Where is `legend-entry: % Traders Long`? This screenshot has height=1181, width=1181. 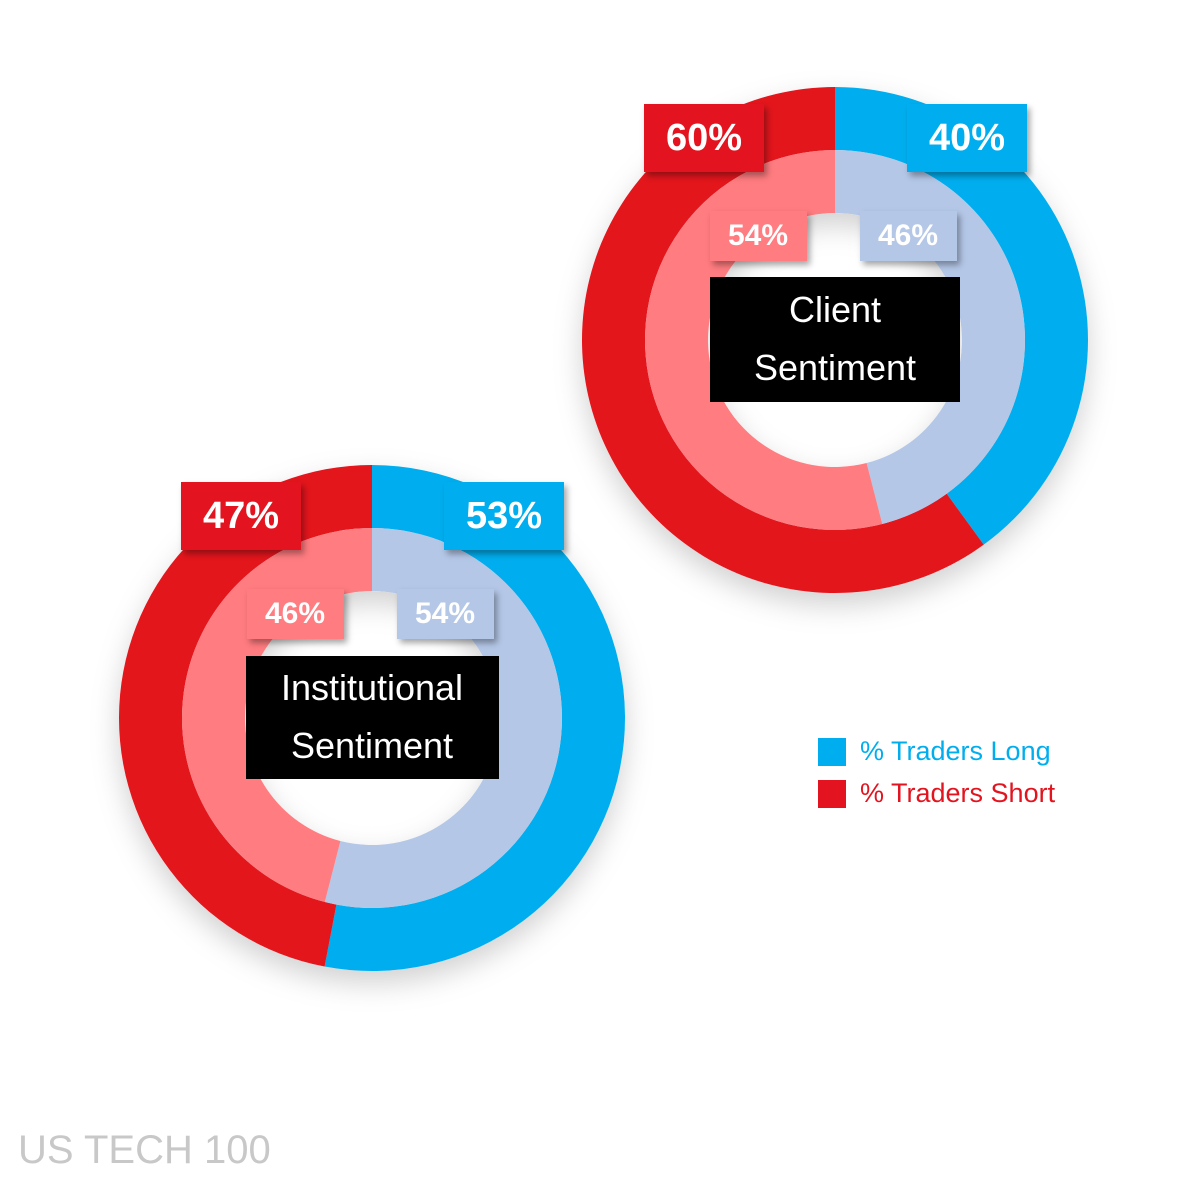
legend-entry: % Traders Long is located at coordinates (934, 751).